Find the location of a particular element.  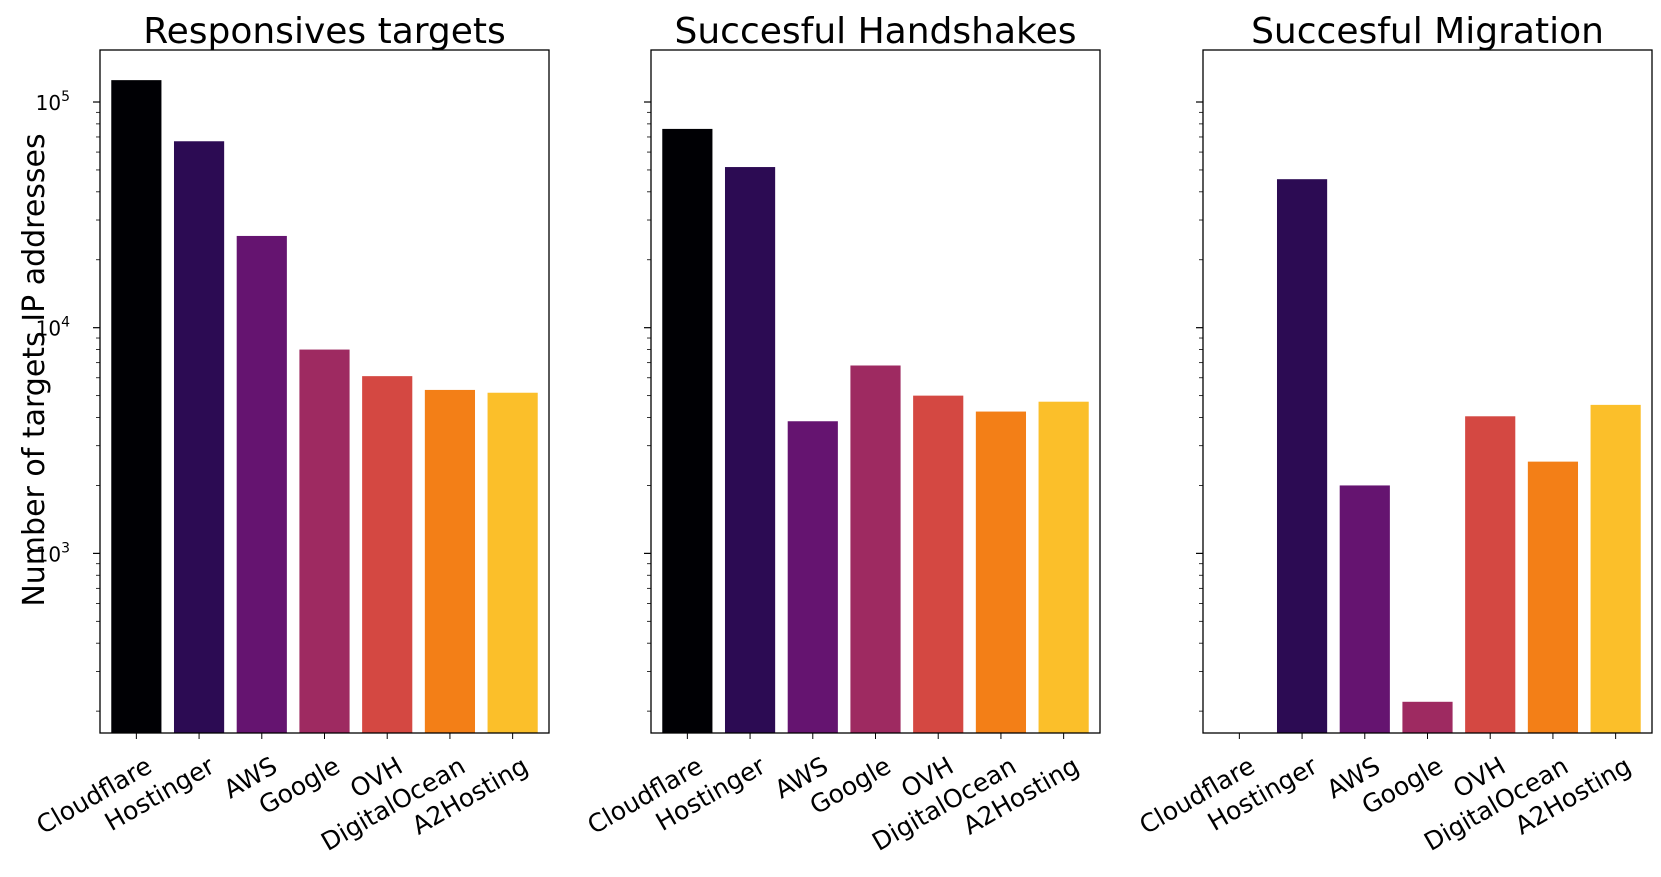

y-tick-label: 10⁴ is located at coordinates (53, 328).